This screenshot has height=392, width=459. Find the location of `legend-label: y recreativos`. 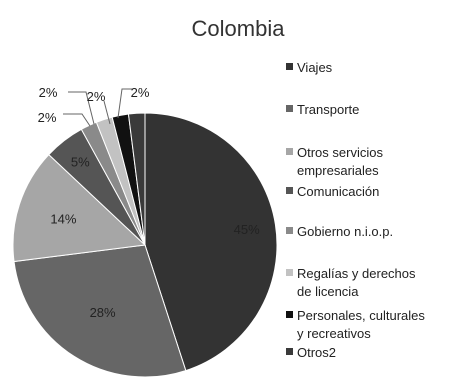

legend-label: y recreativos is located at coordinates (334, 333).